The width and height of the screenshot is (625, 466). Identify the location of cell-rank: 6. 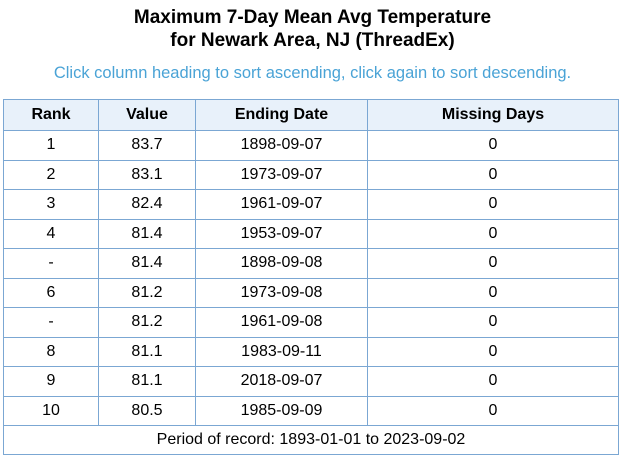
(51, 292).